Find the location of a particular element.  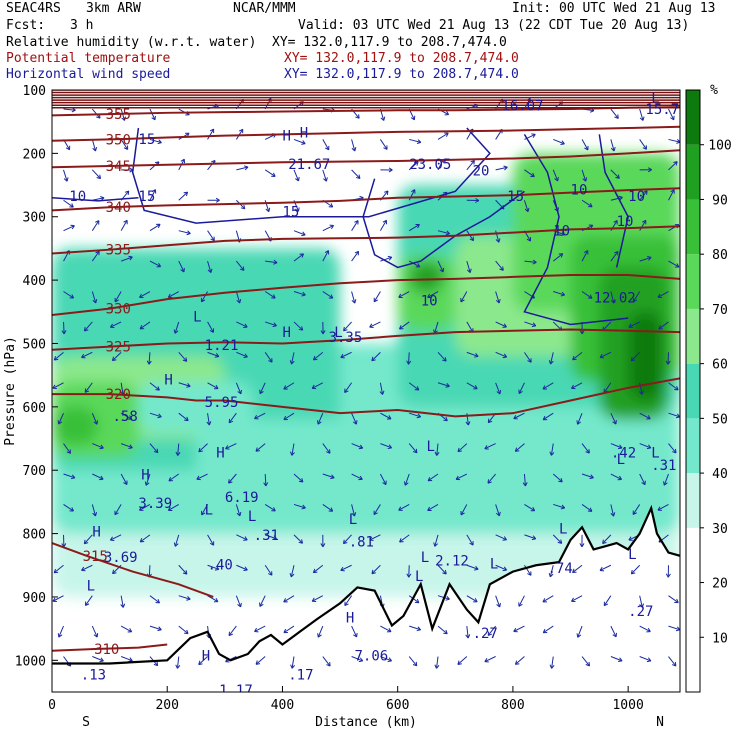

y-tick-label: 1000 is located at coordinates (30, 661).